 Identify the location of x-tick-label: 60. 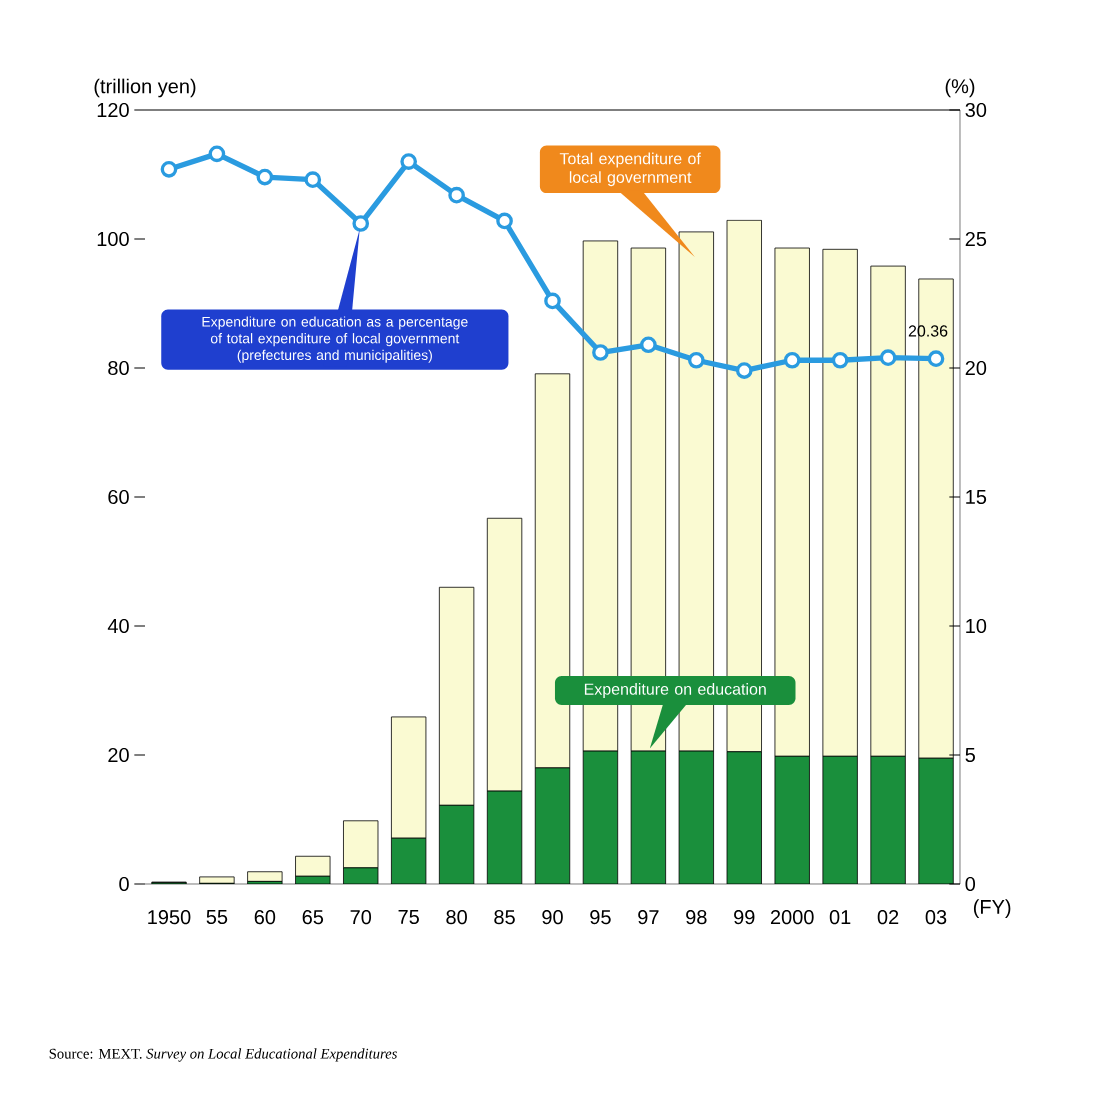
(265, 917).